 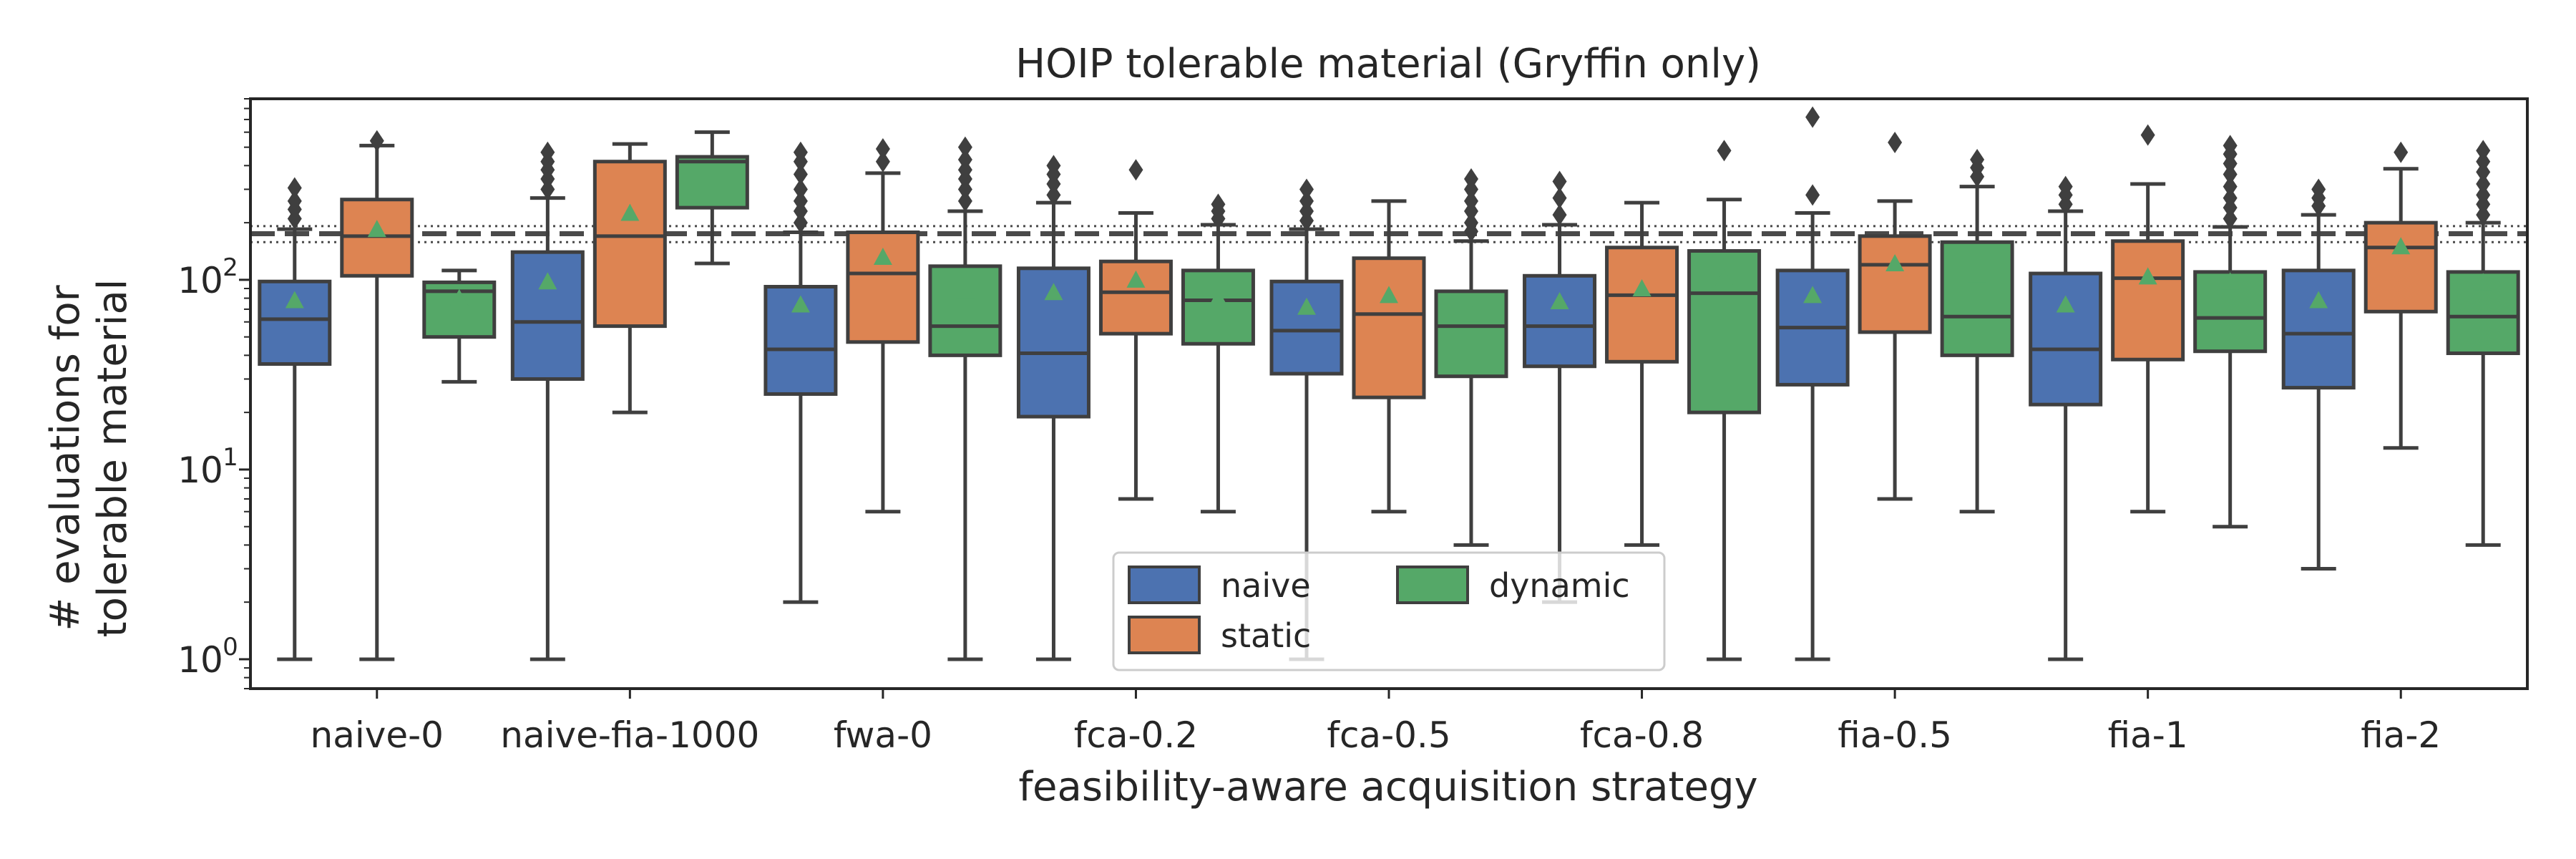 I want to click on box-fca-0.5-naive-outlier-3, so click(x=1306, y=189).